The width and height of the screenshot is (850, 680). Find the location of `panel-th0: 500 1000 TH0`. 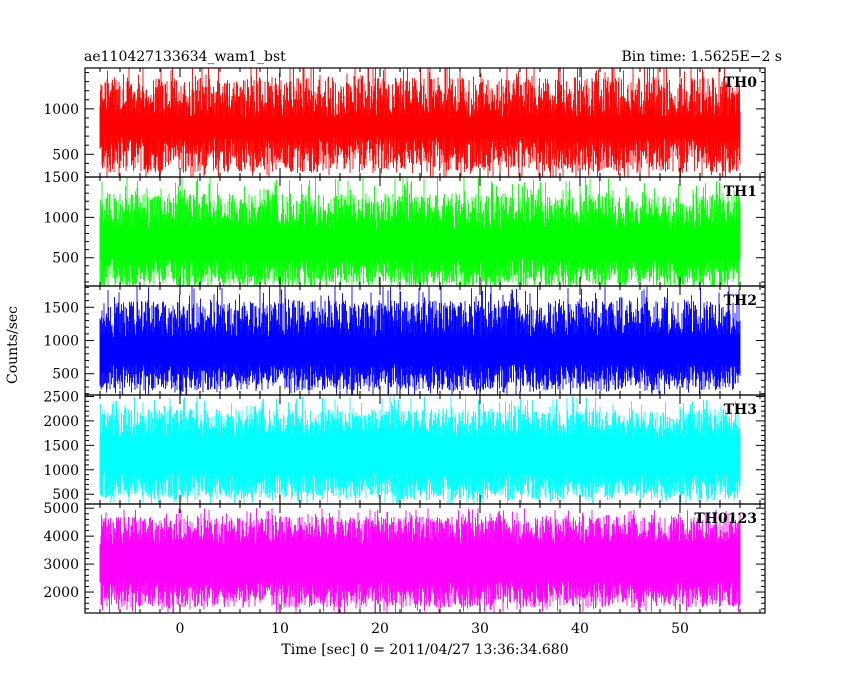

panel-th0: 500 1000 TH0 is located at coordinates (404, 122).